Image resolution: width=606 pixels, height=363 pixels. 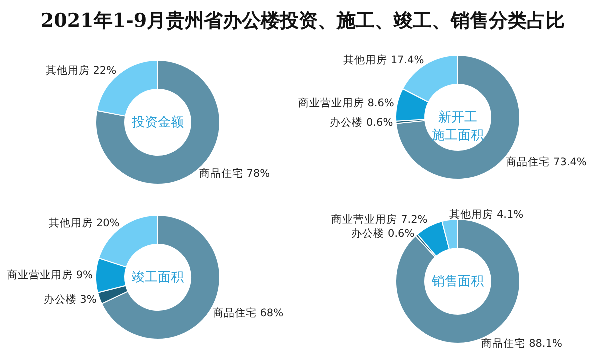 What do you see at coordinates (303, 21) in the screenshot?
I see `chart-title: 2021年1-9月贵州省办公楼投资、施工、竣工、销售分类占比` at bounding box center [303, 21].